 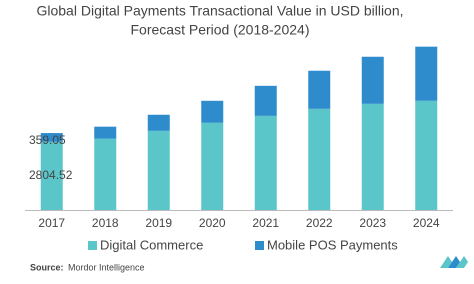 I want to click on logo, so click(x=454, y=262).